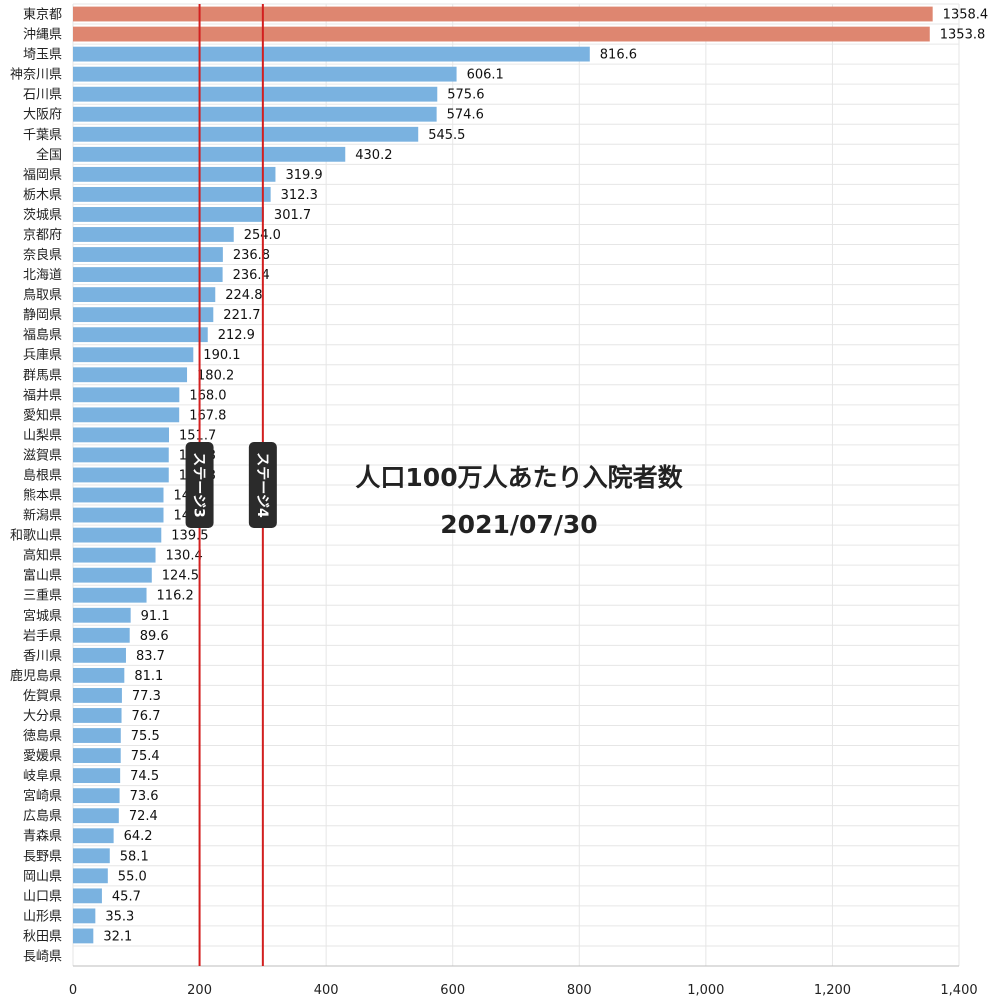  Describe the element at coordinates (485, 75) in the screenshot. I see `value-label: 606.1` at that location.